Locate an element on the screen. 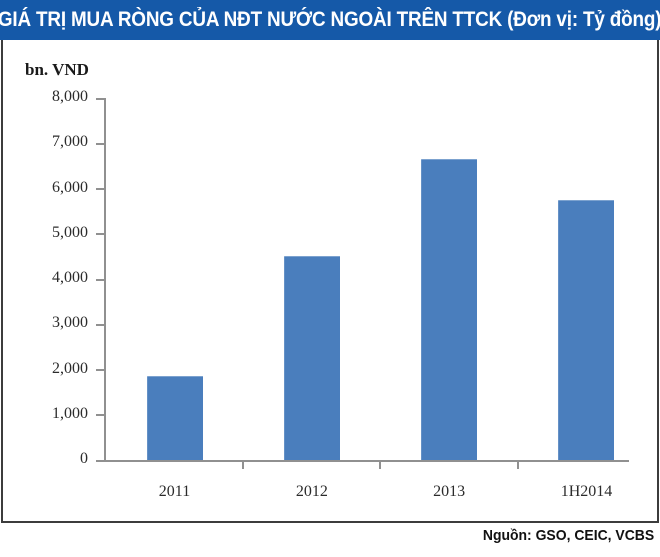 The image size is (660, 557). source-text: Nguồn: GSO, CEIC, VCBS is located at coordinates (568, 535).